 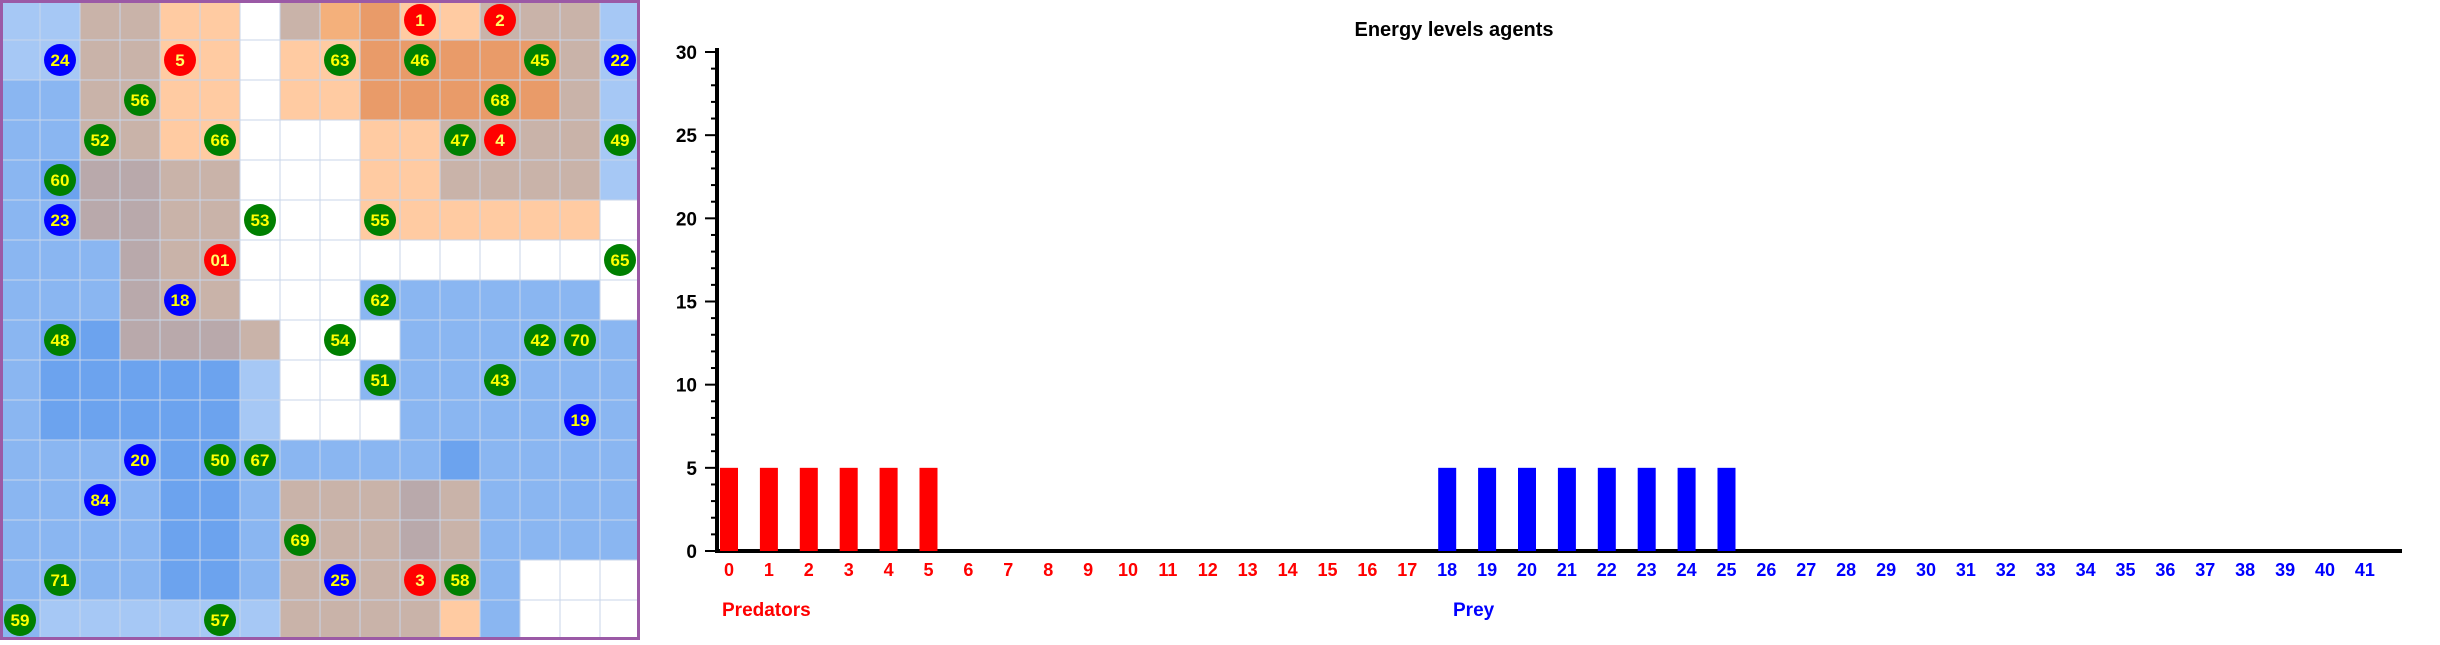 I want to click on agent-label: 01, so click(x=220, y=260).